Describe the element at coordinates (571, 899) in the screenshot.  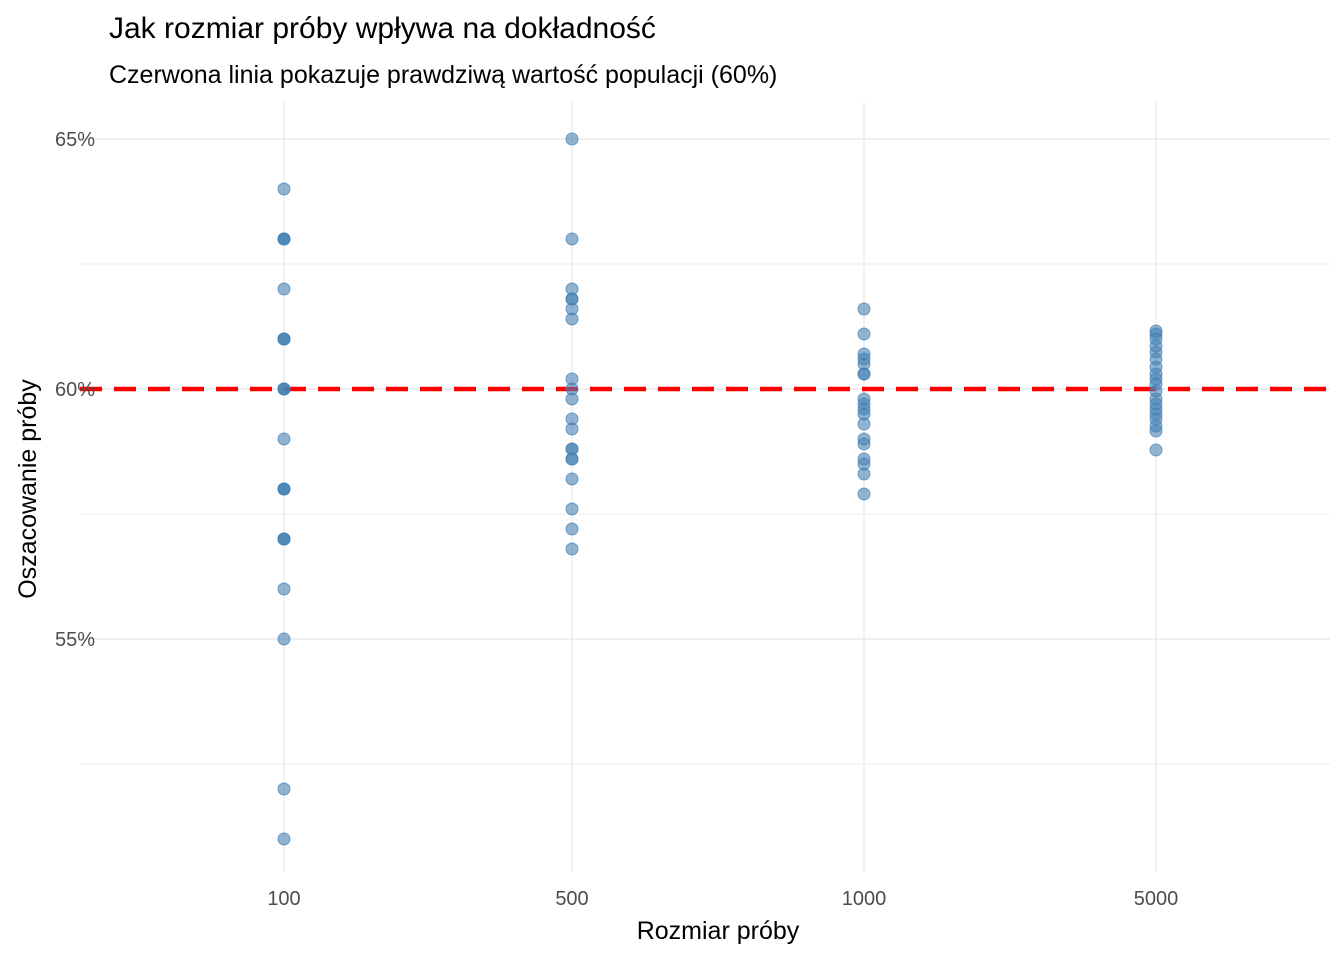
I see `x-tick-label: 500` at that location.